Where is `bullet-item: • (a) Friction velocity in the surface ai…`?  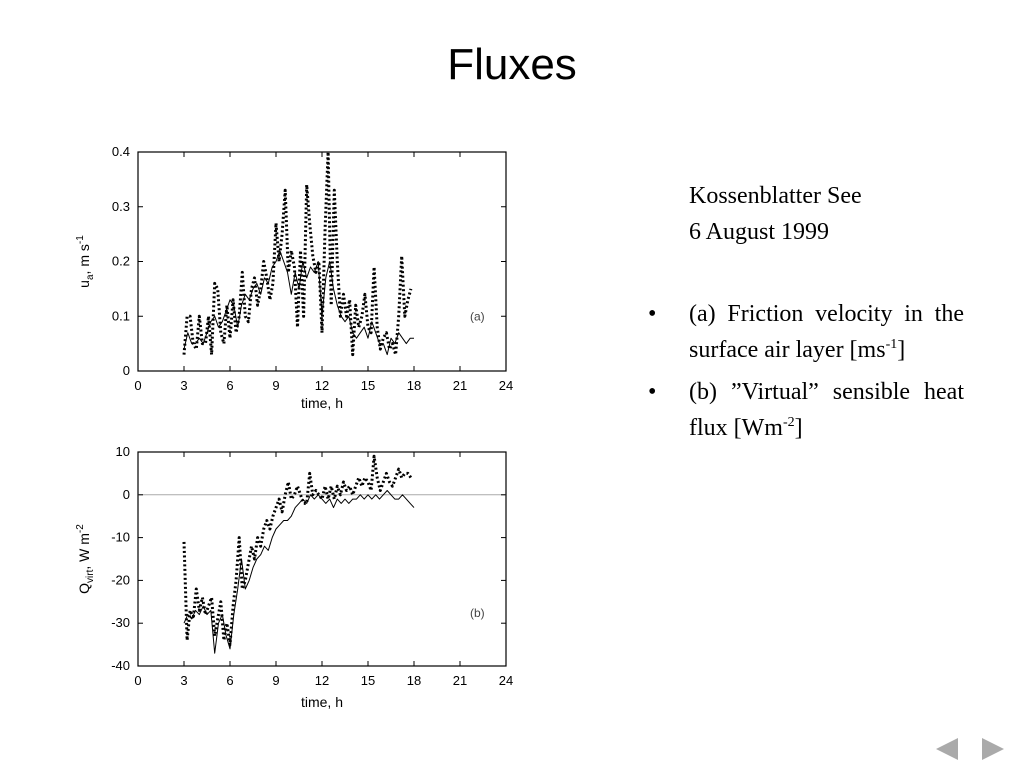
bullet-item: • (a) Friction velocity in the surface ai… is located at coordinates (805, 332).